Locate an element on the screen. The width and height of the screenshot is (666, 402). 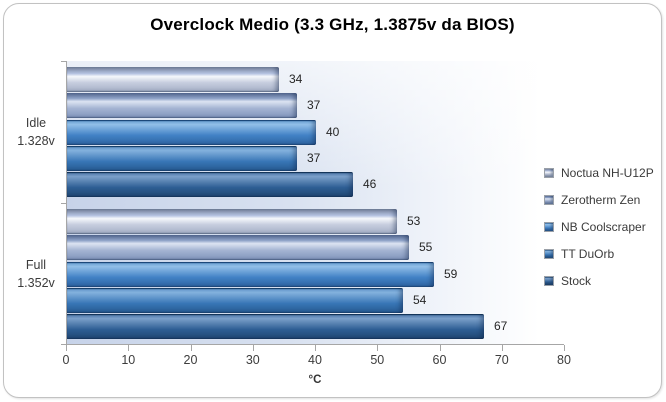
bar-value-label: 40 is located at coordinates (333, 131).